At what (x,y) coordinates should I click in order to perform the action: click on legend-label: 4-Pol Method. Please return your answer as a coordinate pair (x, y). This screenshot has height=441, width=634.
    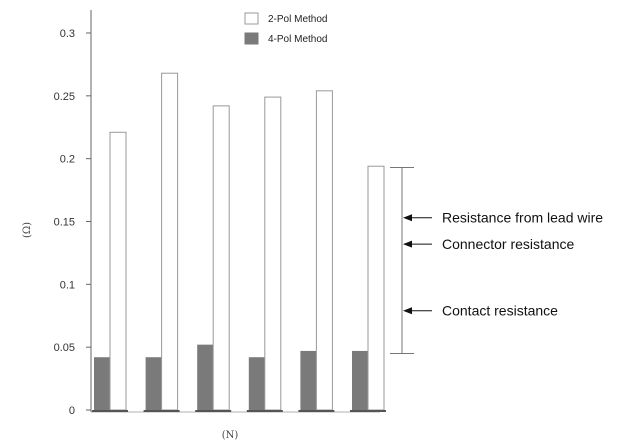
    Looking at the image, I should click on (297, 39).